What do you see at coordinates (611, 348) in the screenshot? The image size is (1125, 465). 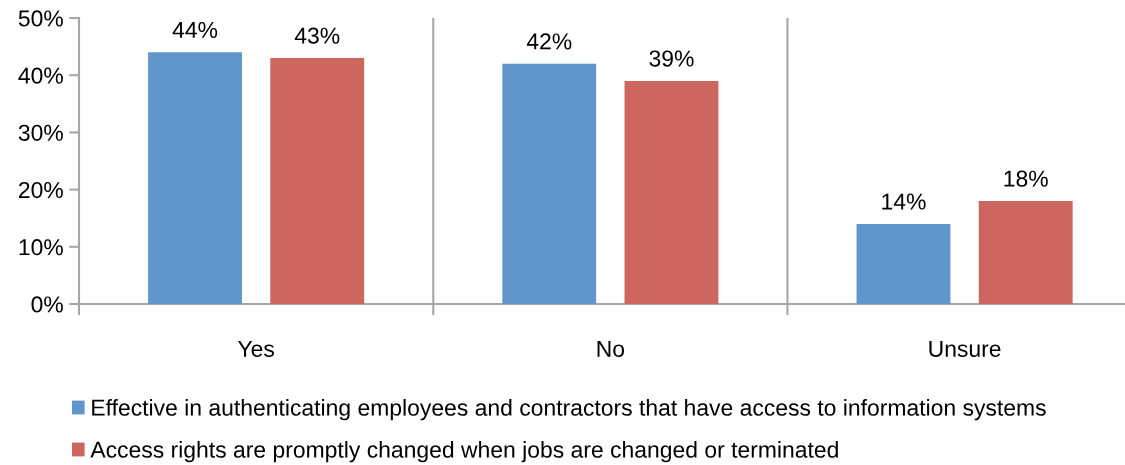 I see `x-tick-label: No` at bounding box center [611, 348].